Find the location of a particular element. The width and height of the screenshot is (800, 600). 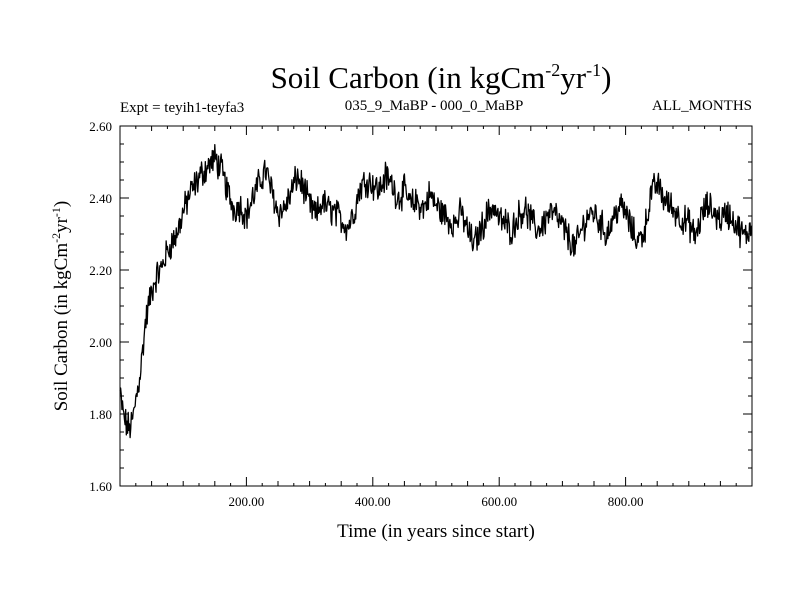

y-tick-label: 2.00 is located at coordinates (100, 342).